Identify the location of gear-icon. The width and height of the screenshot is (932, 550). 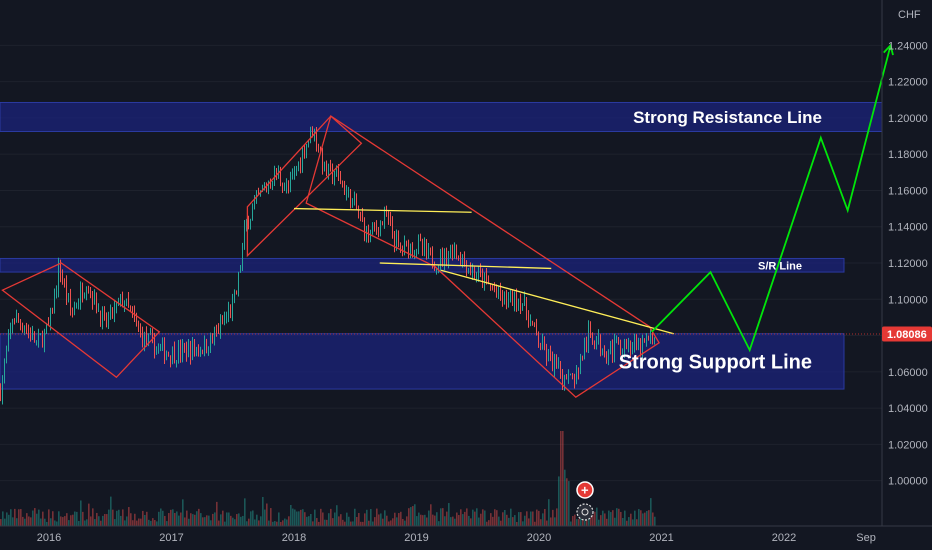
(585, 512).